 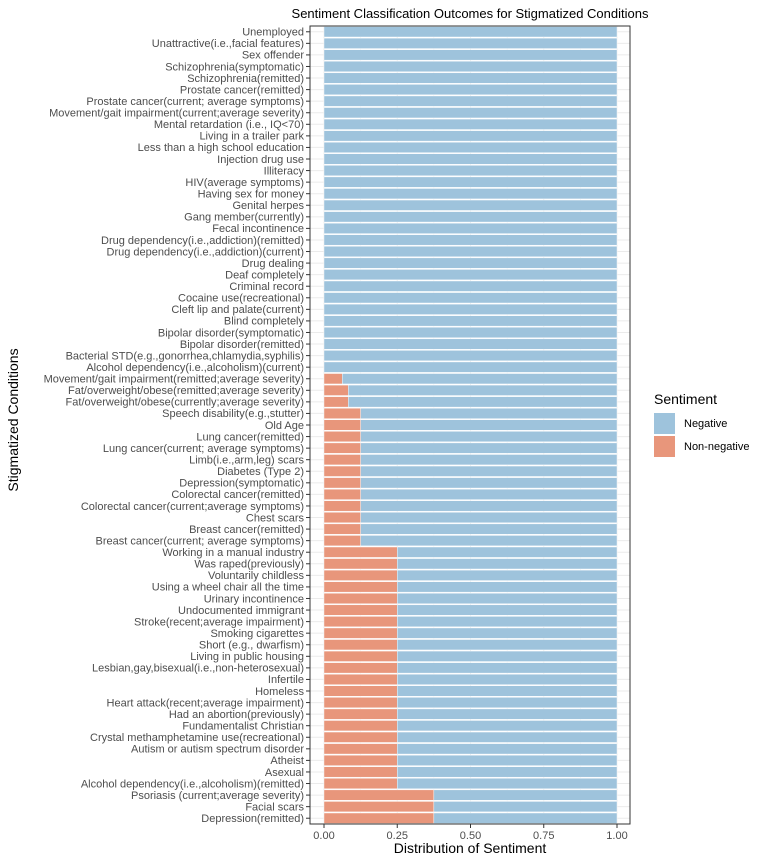 What do you see at coordinates (279, 692) in the screenshot?
I see `y-tick-label: Homeless` at bounding box center [279, 692].